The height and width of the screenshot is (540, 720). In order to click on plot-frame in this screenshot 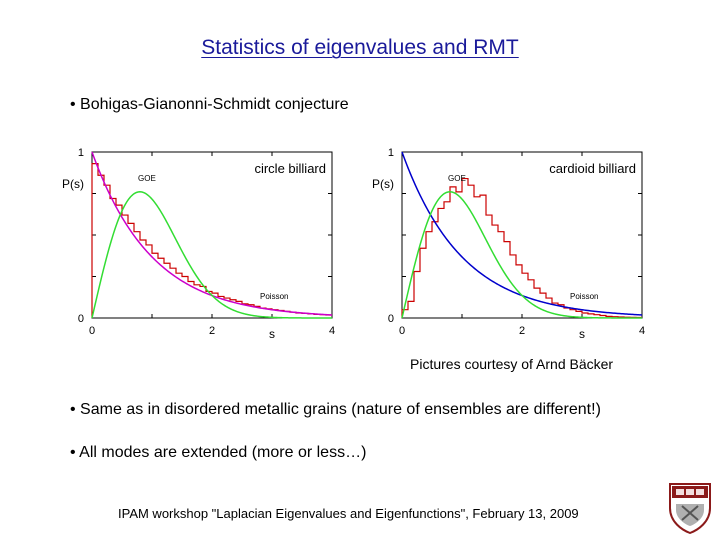, I will do `click(522, 235)`.